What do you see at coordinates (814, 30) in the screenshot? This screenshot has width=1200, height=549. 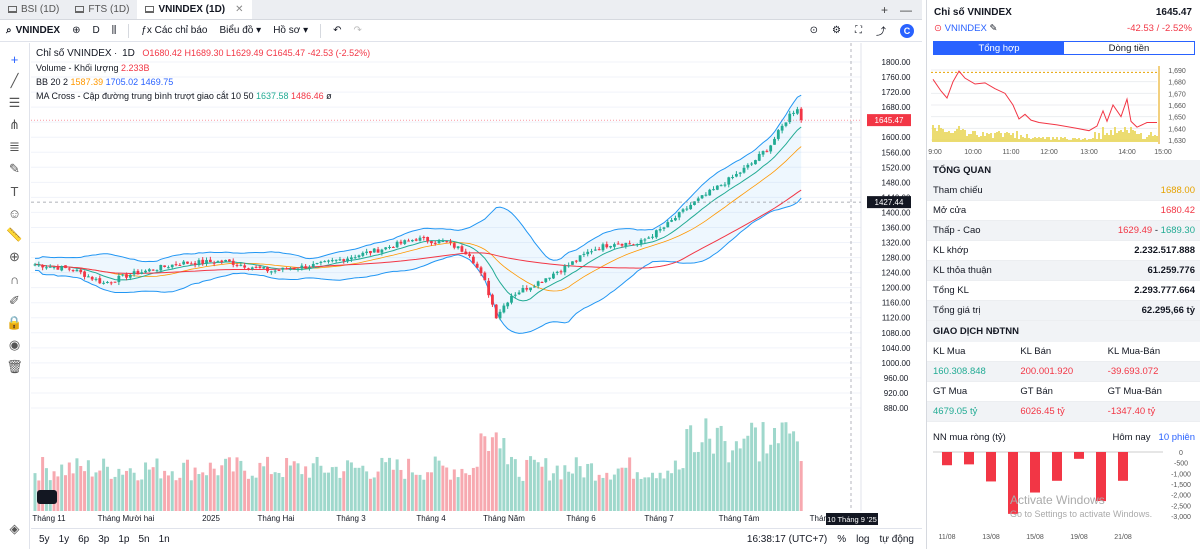 I see `screenshot-icon: ⊙` at bounding box center [814, 30].